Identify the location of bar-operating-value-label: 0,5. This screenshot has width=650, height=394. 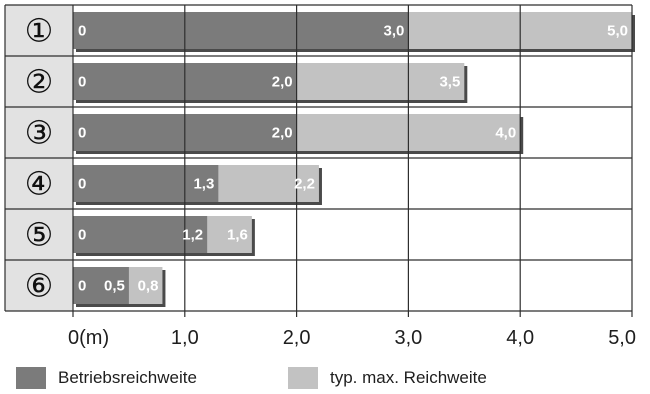
(114, 286).